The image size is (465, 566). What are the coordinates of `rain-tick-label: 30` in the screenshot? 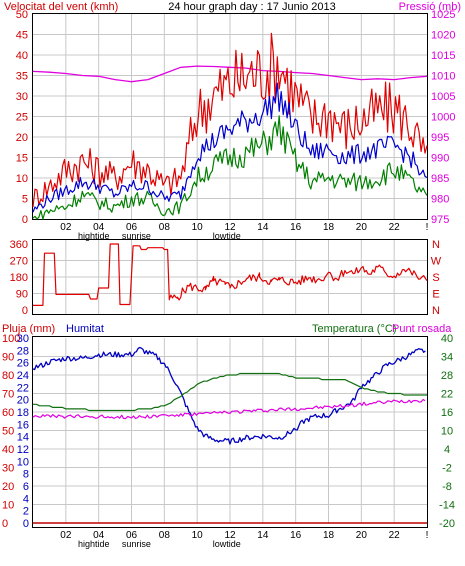 It's located at (23, 339).